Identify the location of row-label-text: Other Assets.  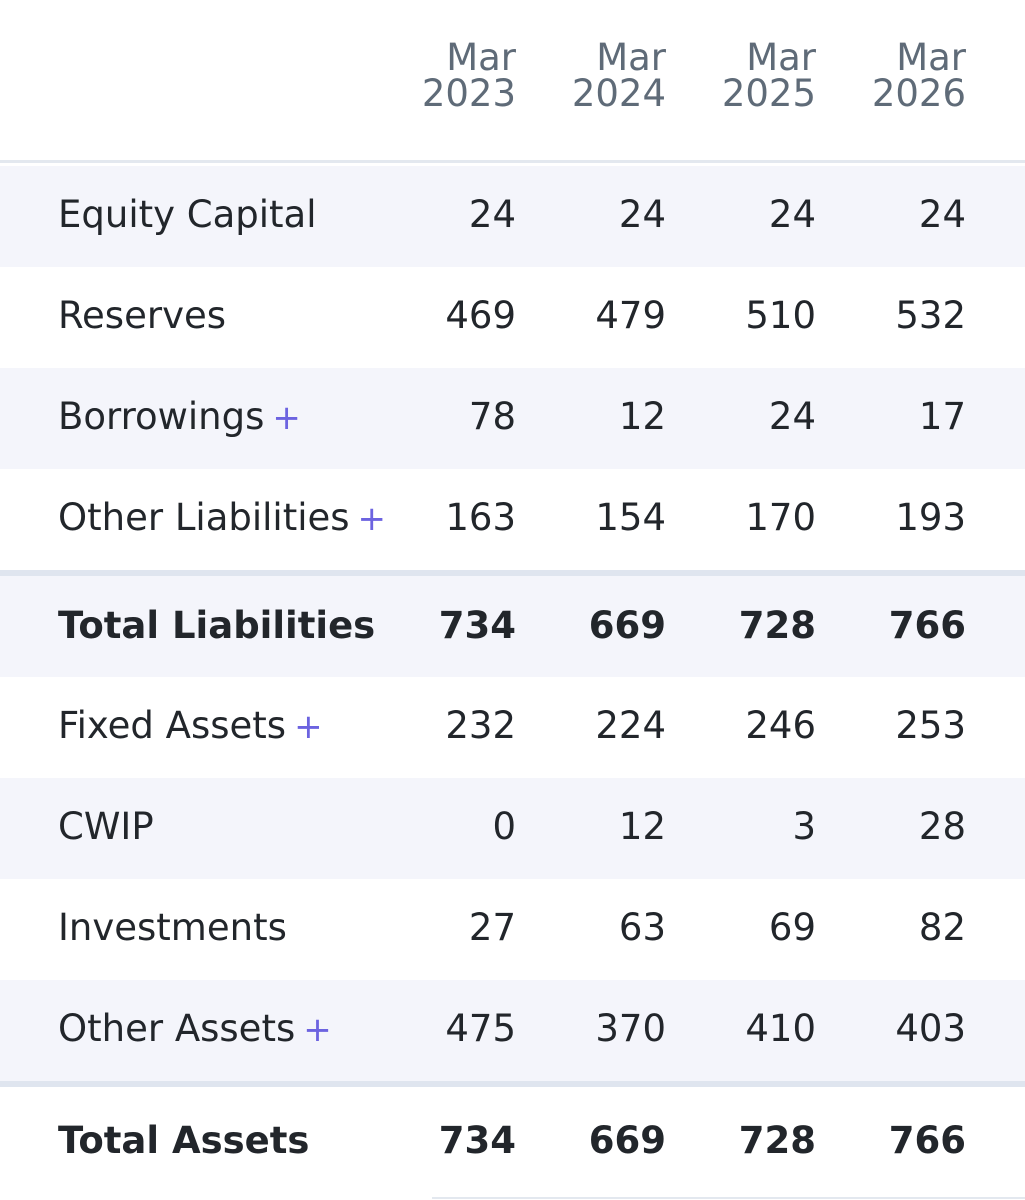
(177, 1028).